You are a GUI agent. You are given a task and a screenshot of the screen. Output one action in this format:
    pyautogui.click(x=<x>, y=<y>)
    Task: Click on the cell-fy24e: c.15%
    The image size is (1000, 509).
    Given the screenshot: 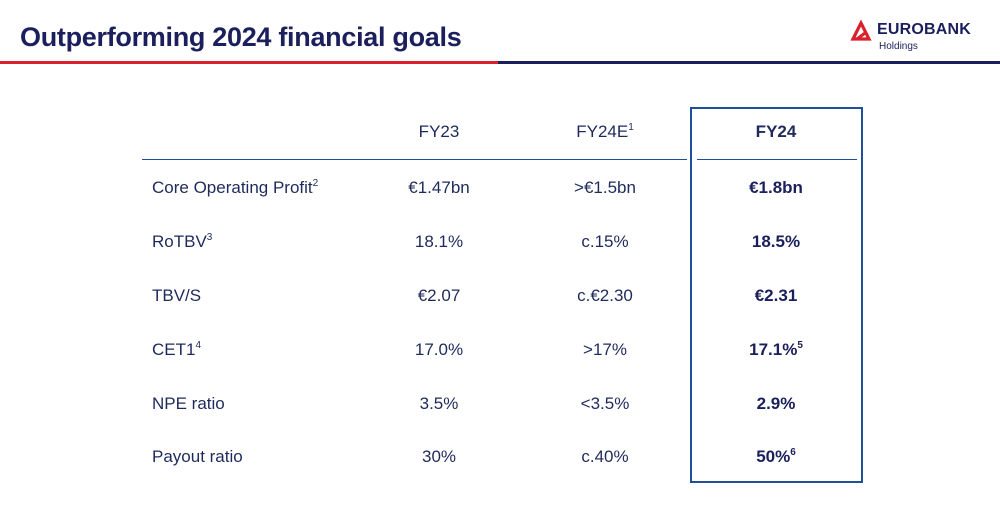 What is the action you would take?
    pyautogui.click(x=604, y=242)
    